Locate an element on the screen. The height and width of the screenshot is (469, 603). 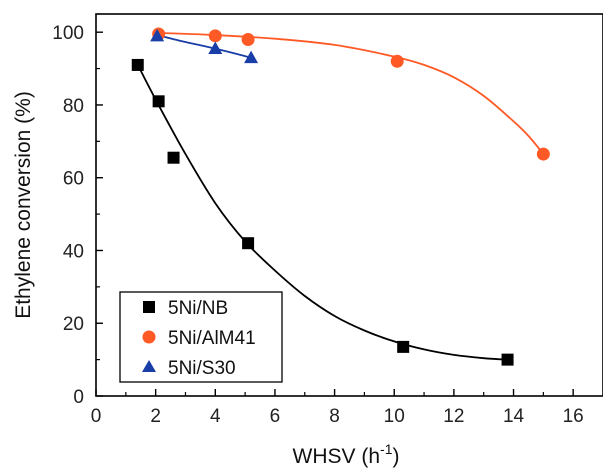
fit-line-5ni-s30 is located at coordinates (203, 46).